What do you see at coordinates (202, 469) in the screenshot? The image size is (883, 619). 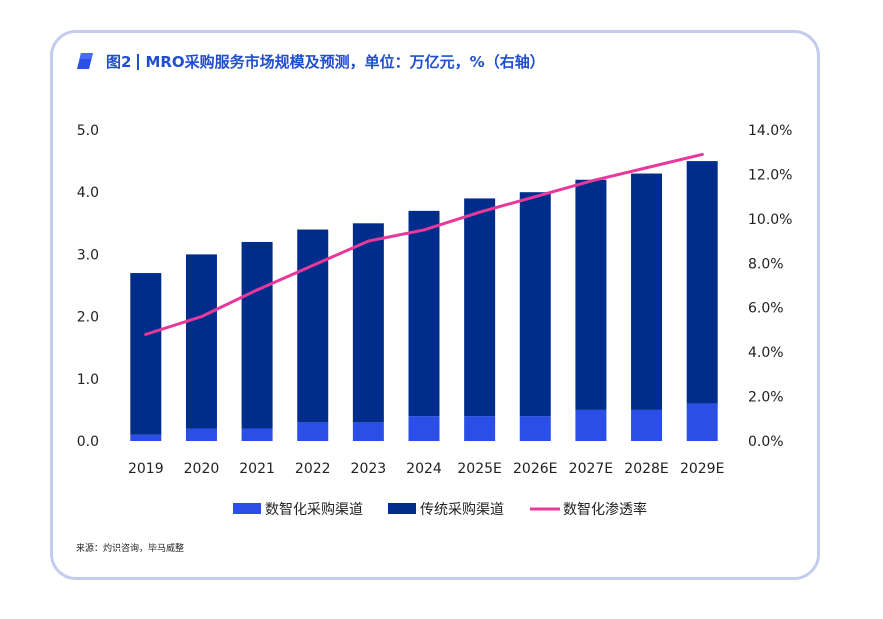 I see `x-tick: 2020` at bounding box center [202, 469].